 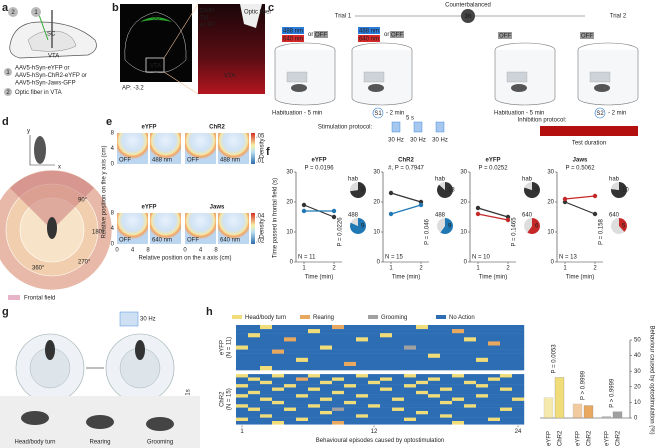 What do you see at coordinates (345, 128) in the screenshot?
I see `label: Stimulation protocol:` at bounding box center [345, 128].